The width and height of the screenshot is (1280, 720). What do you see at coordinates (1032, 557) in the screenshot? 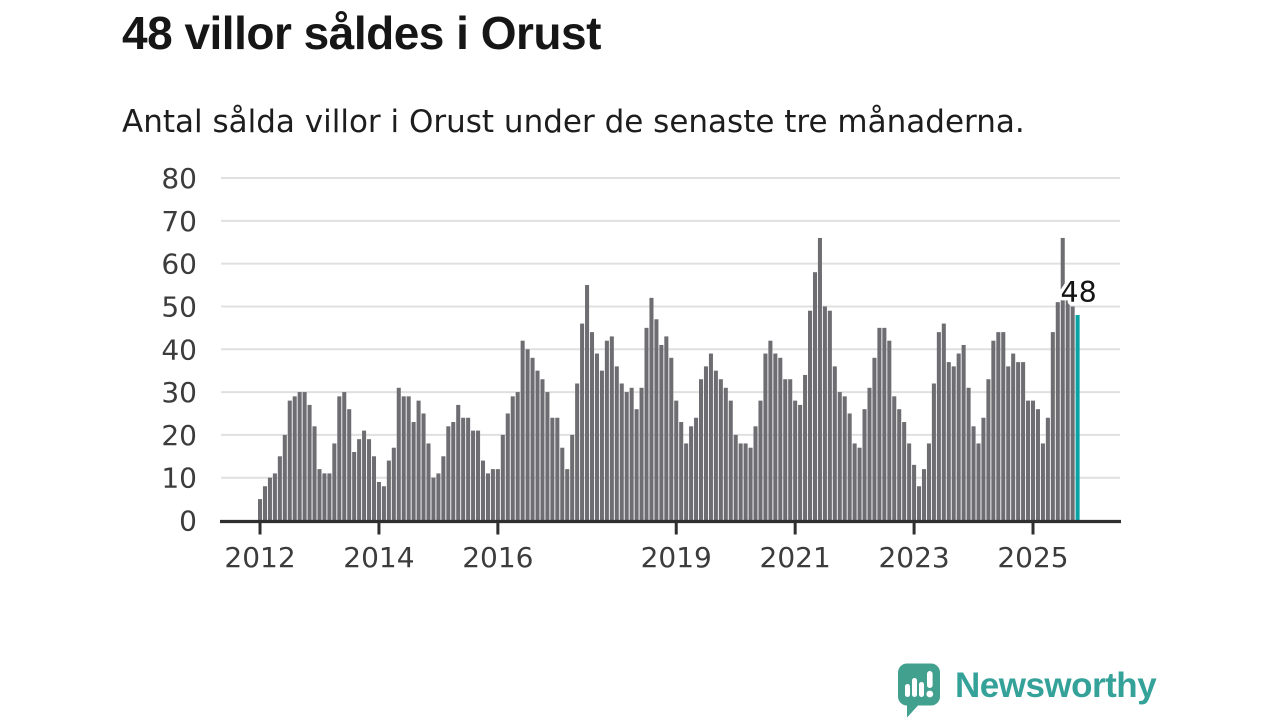
I see `x-axis-label: 2025` at bounding box center [1032, 557].